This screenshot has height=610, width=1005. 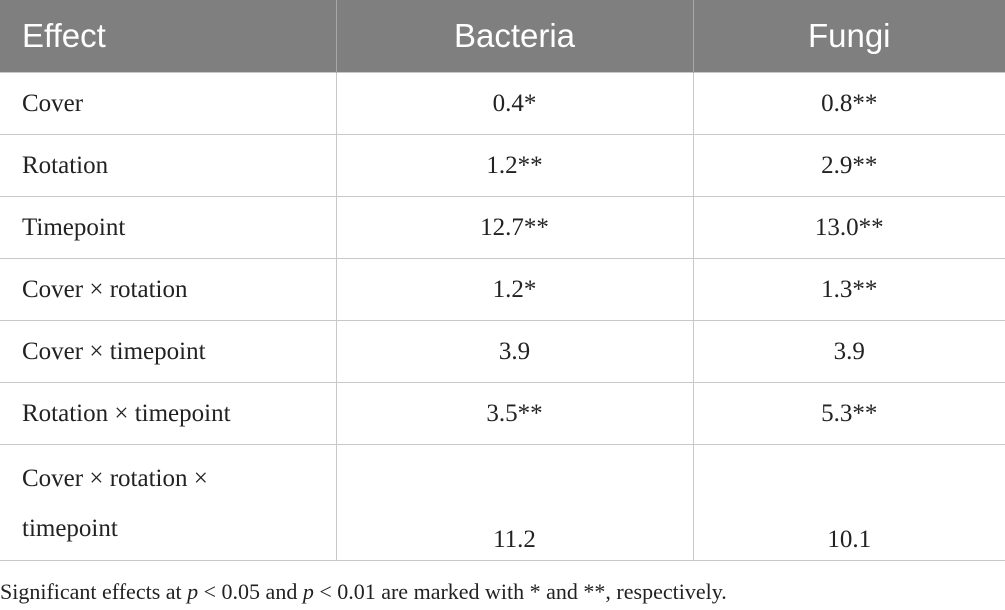 What do you see at coordinates (514, 413) in the screenshot?
I see `table-cell: 3.5**` at bounding box center [514, 413].